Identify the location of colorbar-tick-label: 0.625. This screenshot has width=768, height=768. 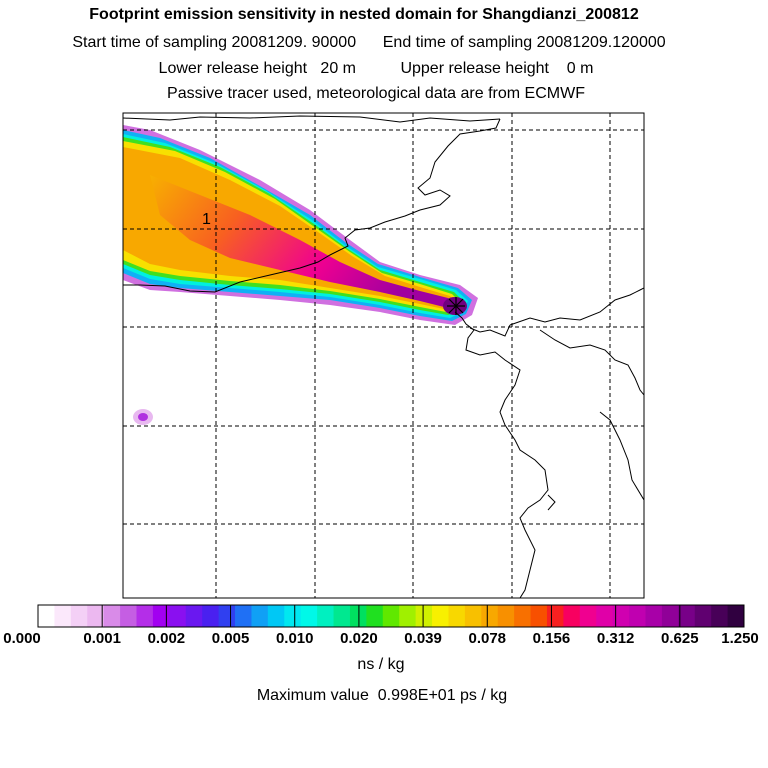
(680, 638).